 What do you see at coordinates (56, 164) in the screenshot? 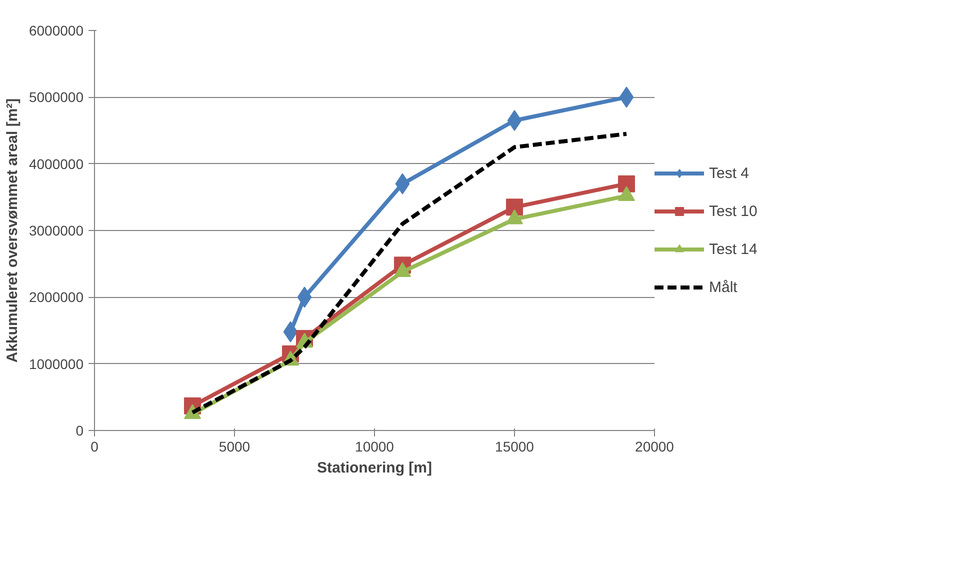
I see `y-tick-label: 4000000` at bounding box center [56, 164].